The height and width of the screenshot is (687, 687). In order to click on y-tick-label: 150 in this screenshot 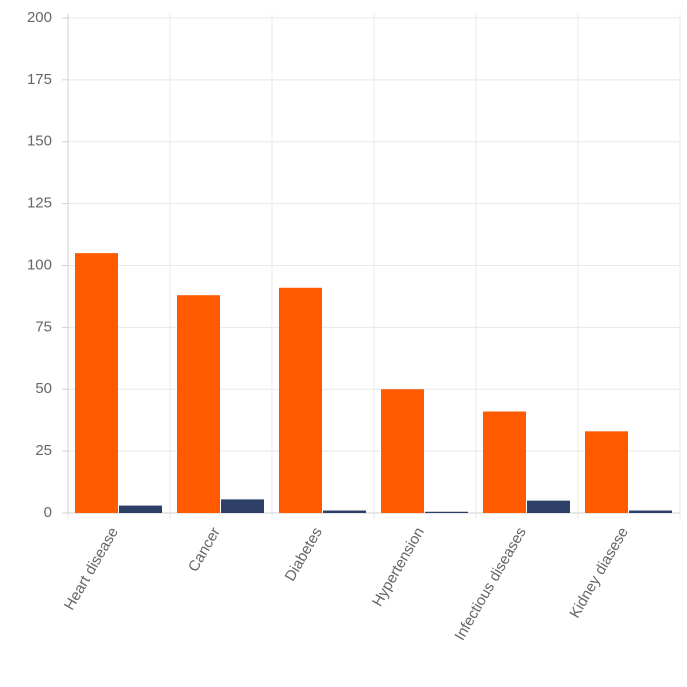, I will do `click(39, 141)`.